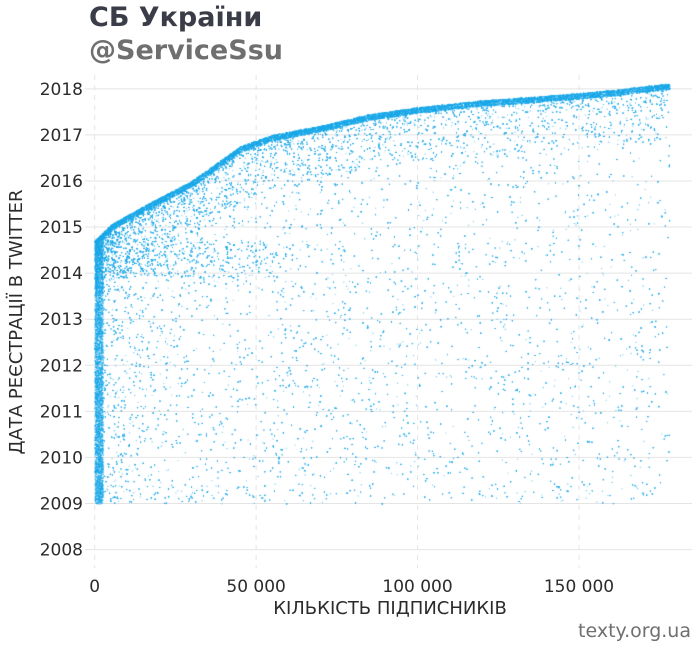 The width and height of the screenshot is (700, 650). What do you see at coordinates (61, 366) in the screenshot?
I see `y-tick-label: 2012` at bounding box center [61, 366].